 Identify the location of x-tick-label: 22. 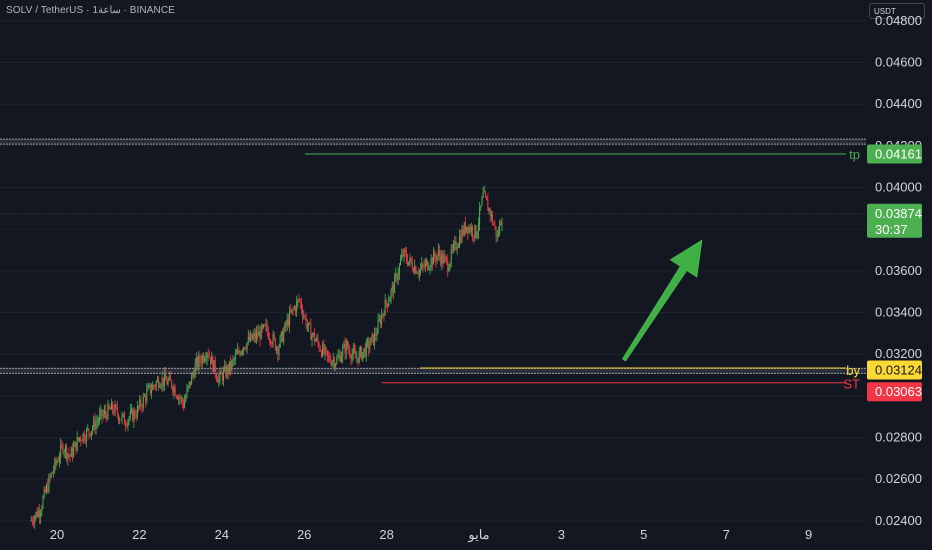
(139, 534).